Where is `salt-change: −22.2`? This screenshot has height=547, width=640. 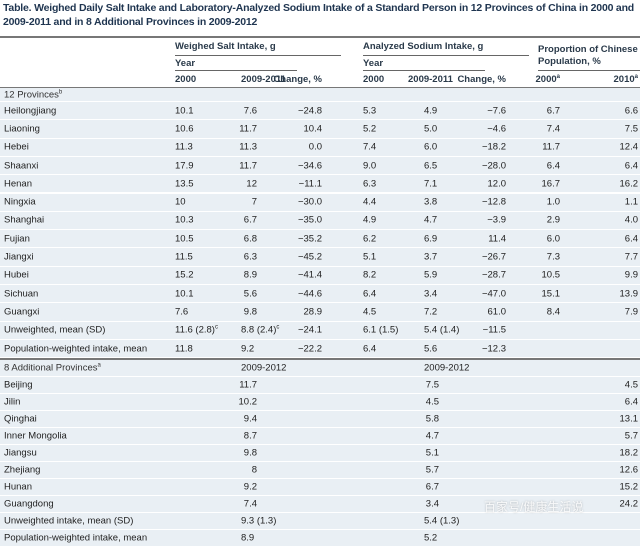
salt-change: −22.2 is located at coordinates (310, 348).